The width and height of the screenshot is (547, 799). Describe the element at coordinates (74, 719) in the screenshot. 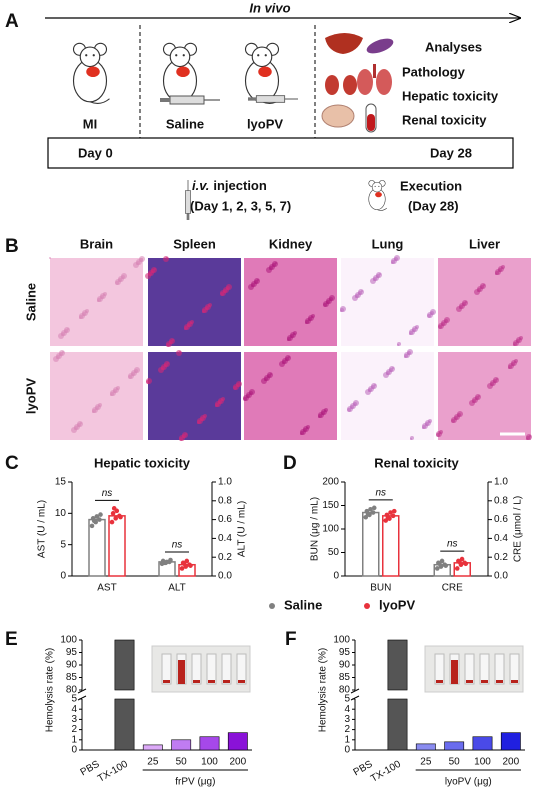

I see `y-tick-label: 3` at that location.